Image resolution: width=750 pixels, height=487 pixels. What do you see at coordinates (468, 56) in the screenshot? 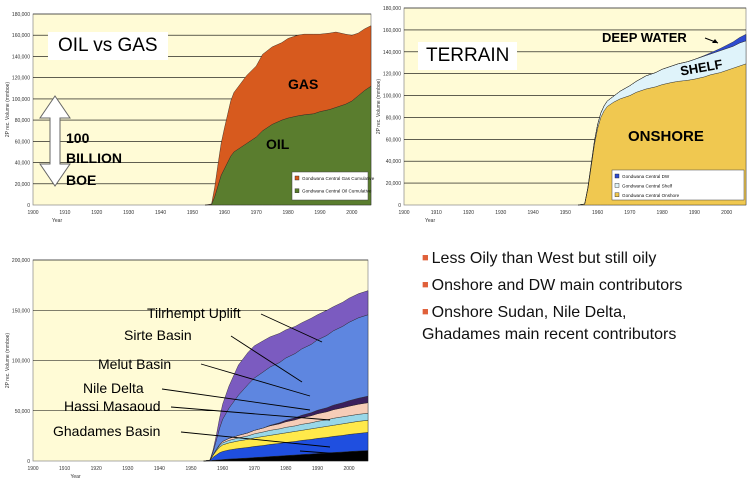
I see `chart2-title: TERRAIN` at bounding box center [468, 56].